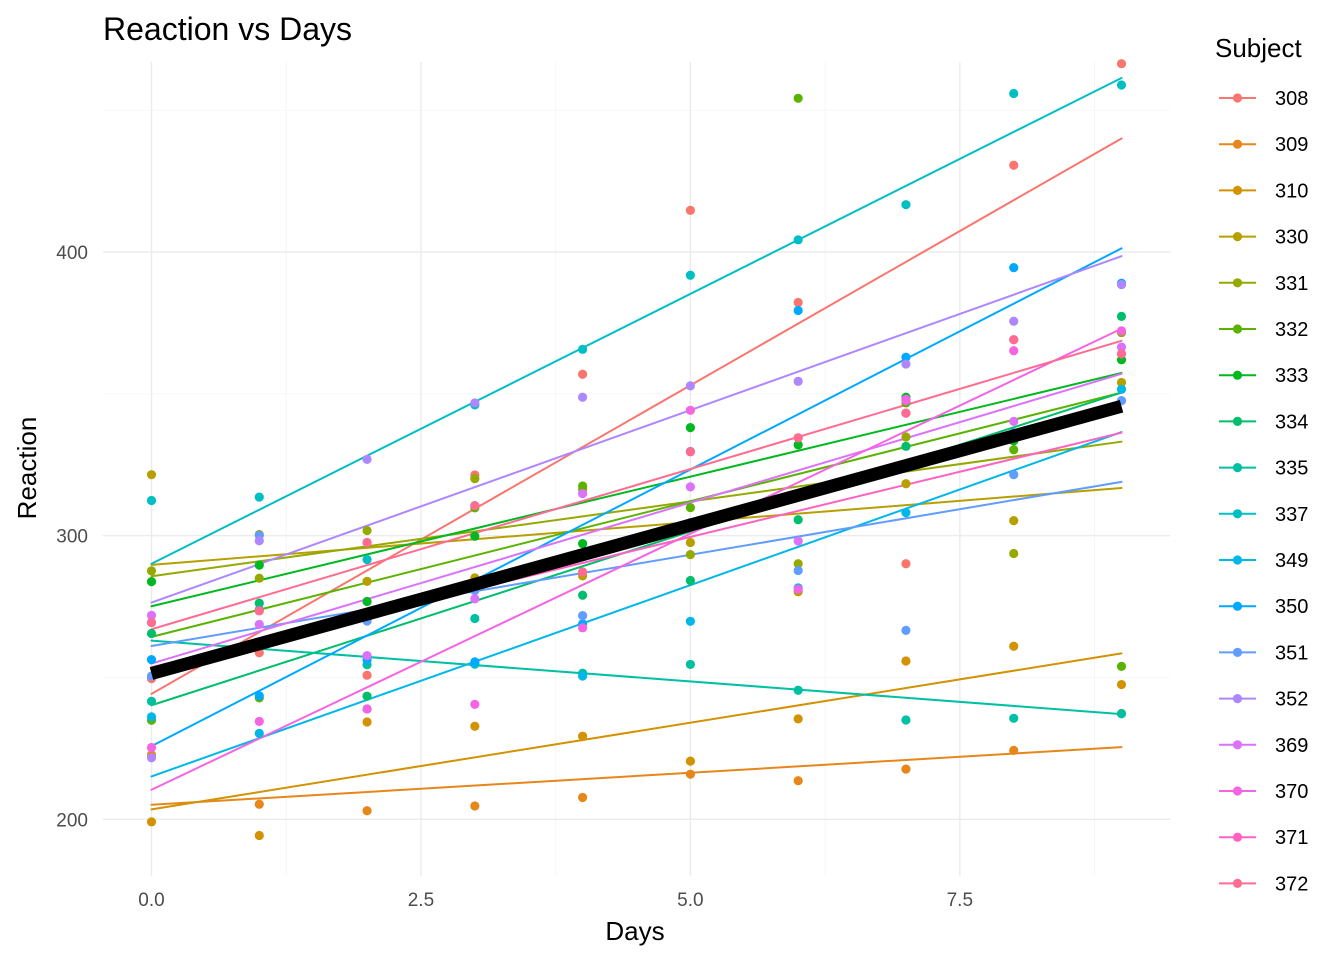 This screenshot has height=960, width=1344. I want to click on x-tick-label: 5.0, so click(690, 900).